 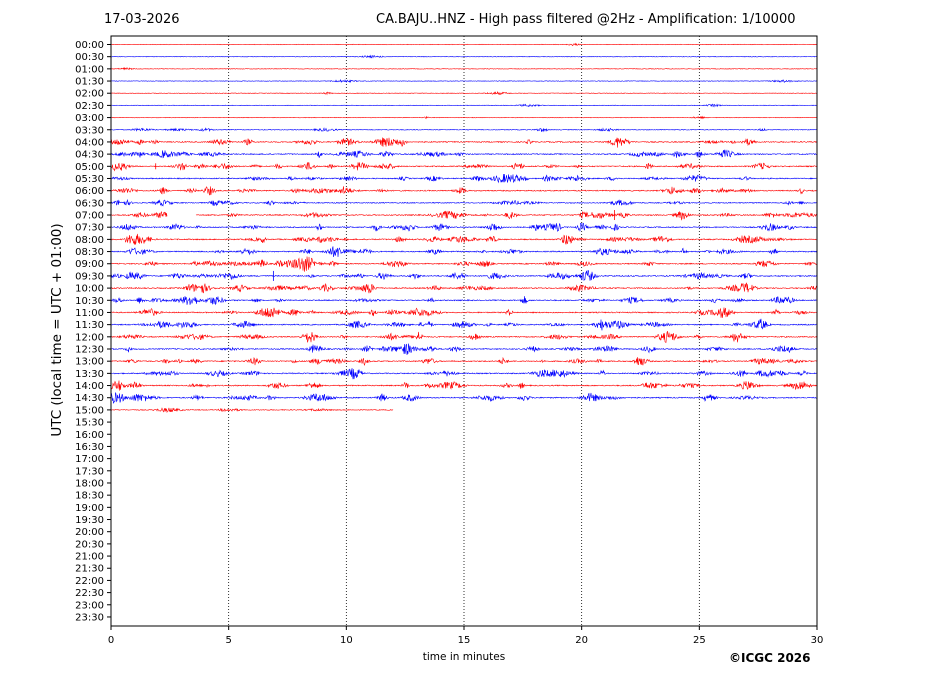 What do you see at coordinates (89, 471) in the screenshot?
I see `y-tick-label: 17:30` at bounding box center [89, 471].